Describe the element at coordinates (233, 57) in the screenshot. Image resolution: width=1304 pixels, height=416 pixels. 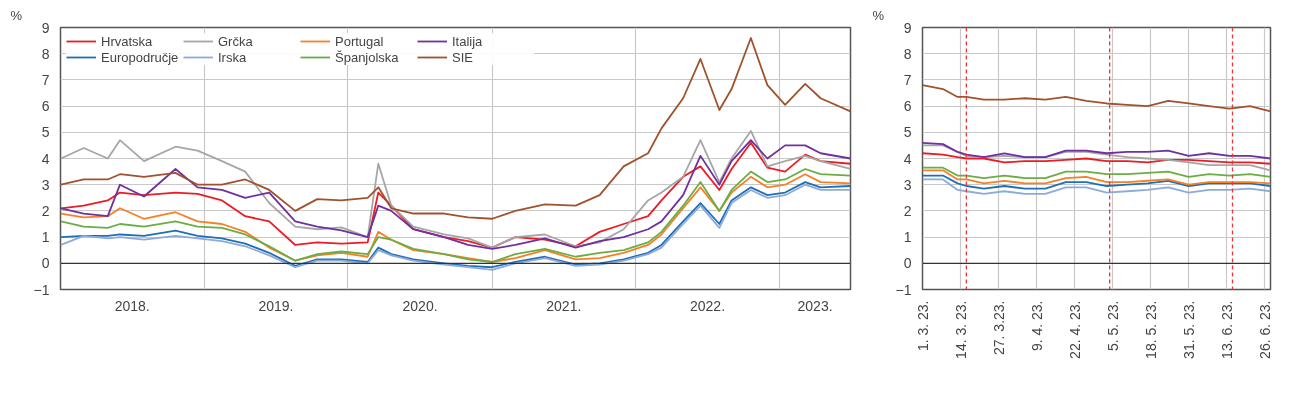
I see `legend-label: Irska` at that location.